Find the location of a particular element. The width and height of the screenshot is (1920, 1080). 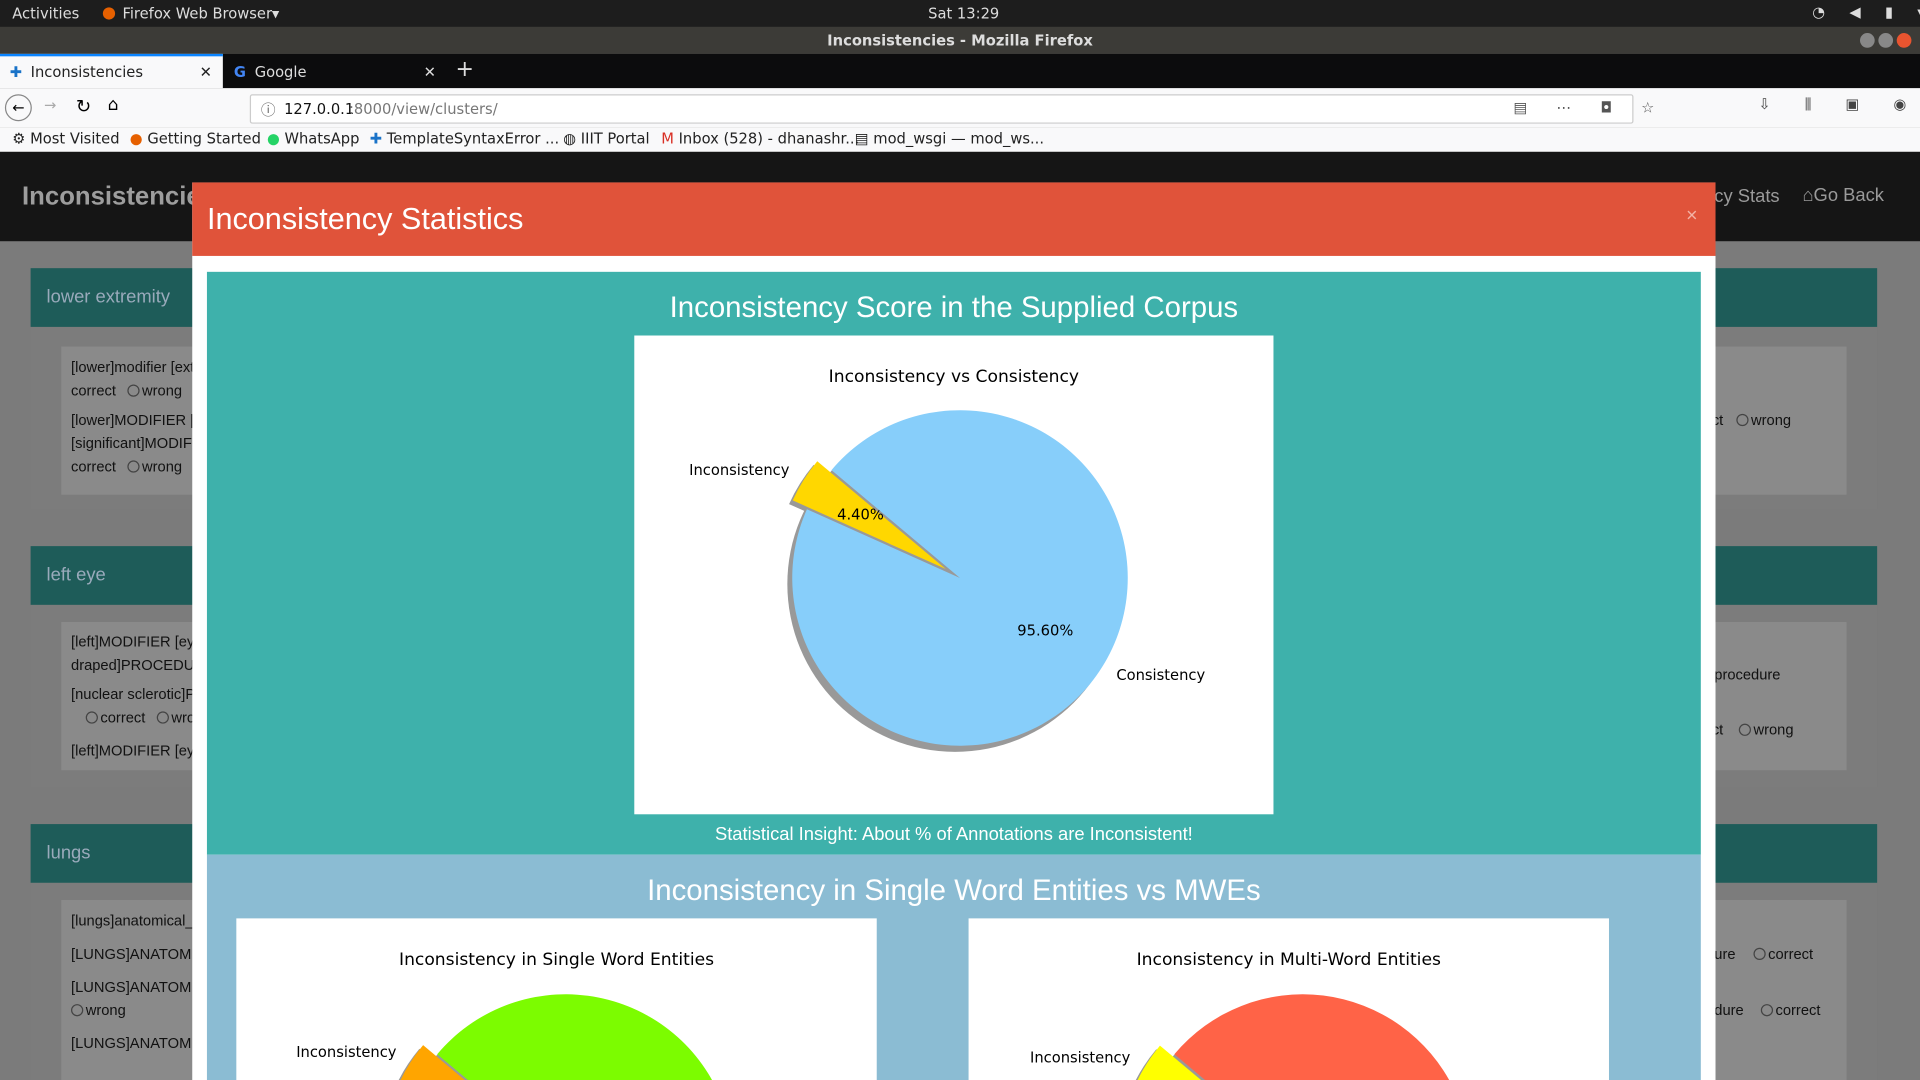

minimize is located at coordinates (1867, 40).